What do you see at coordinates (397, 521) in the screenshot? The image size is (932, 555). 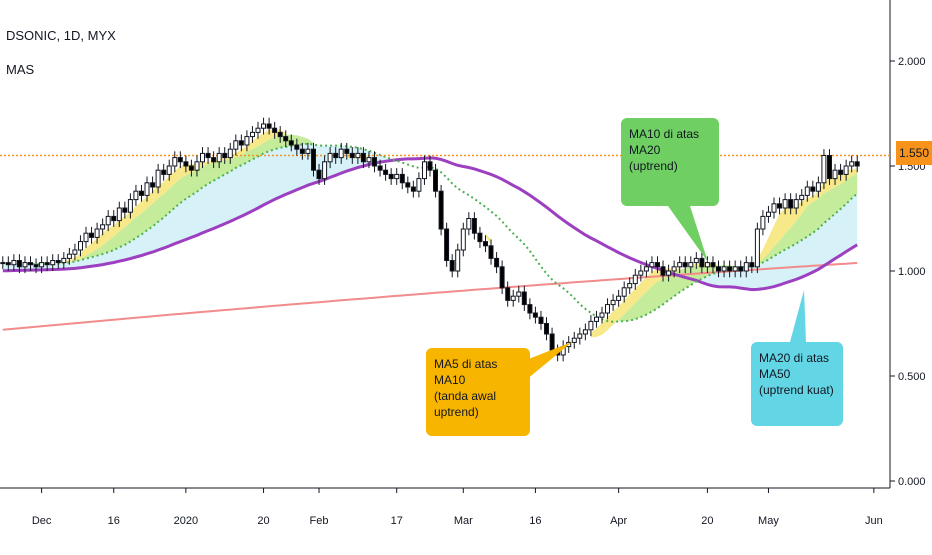 I see `x-tick-label: 17` at bounding box center [397, 521].